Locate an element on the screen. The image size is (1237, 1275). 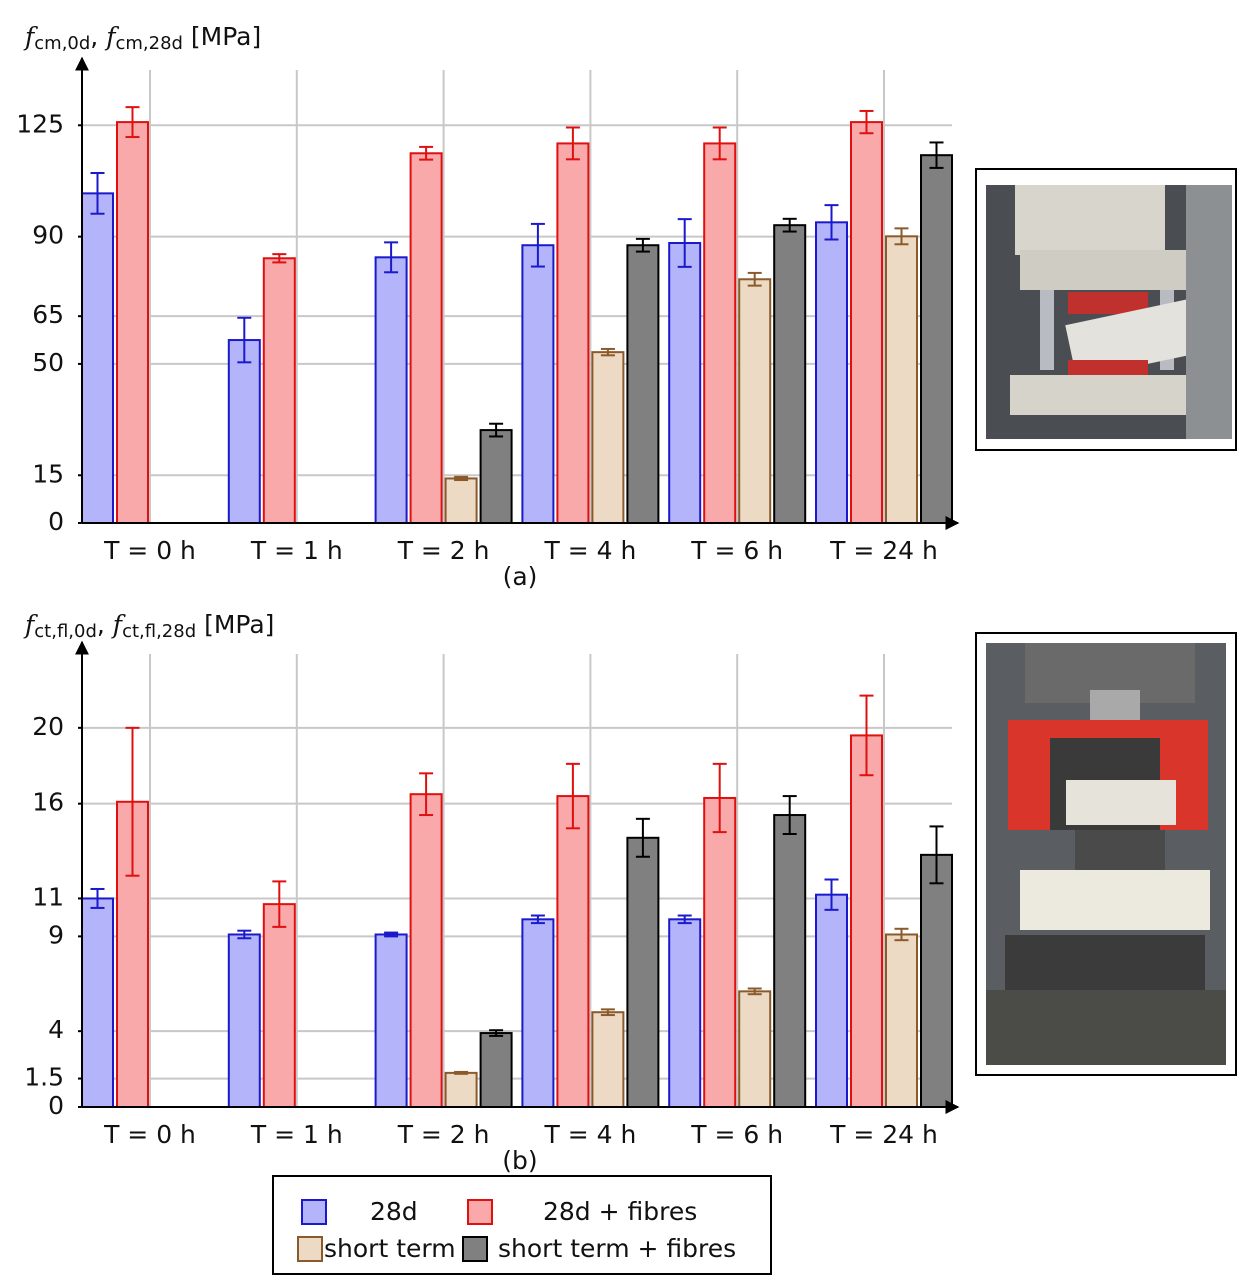
y-tick-label: 4 is located at coordinates (56, 1029).